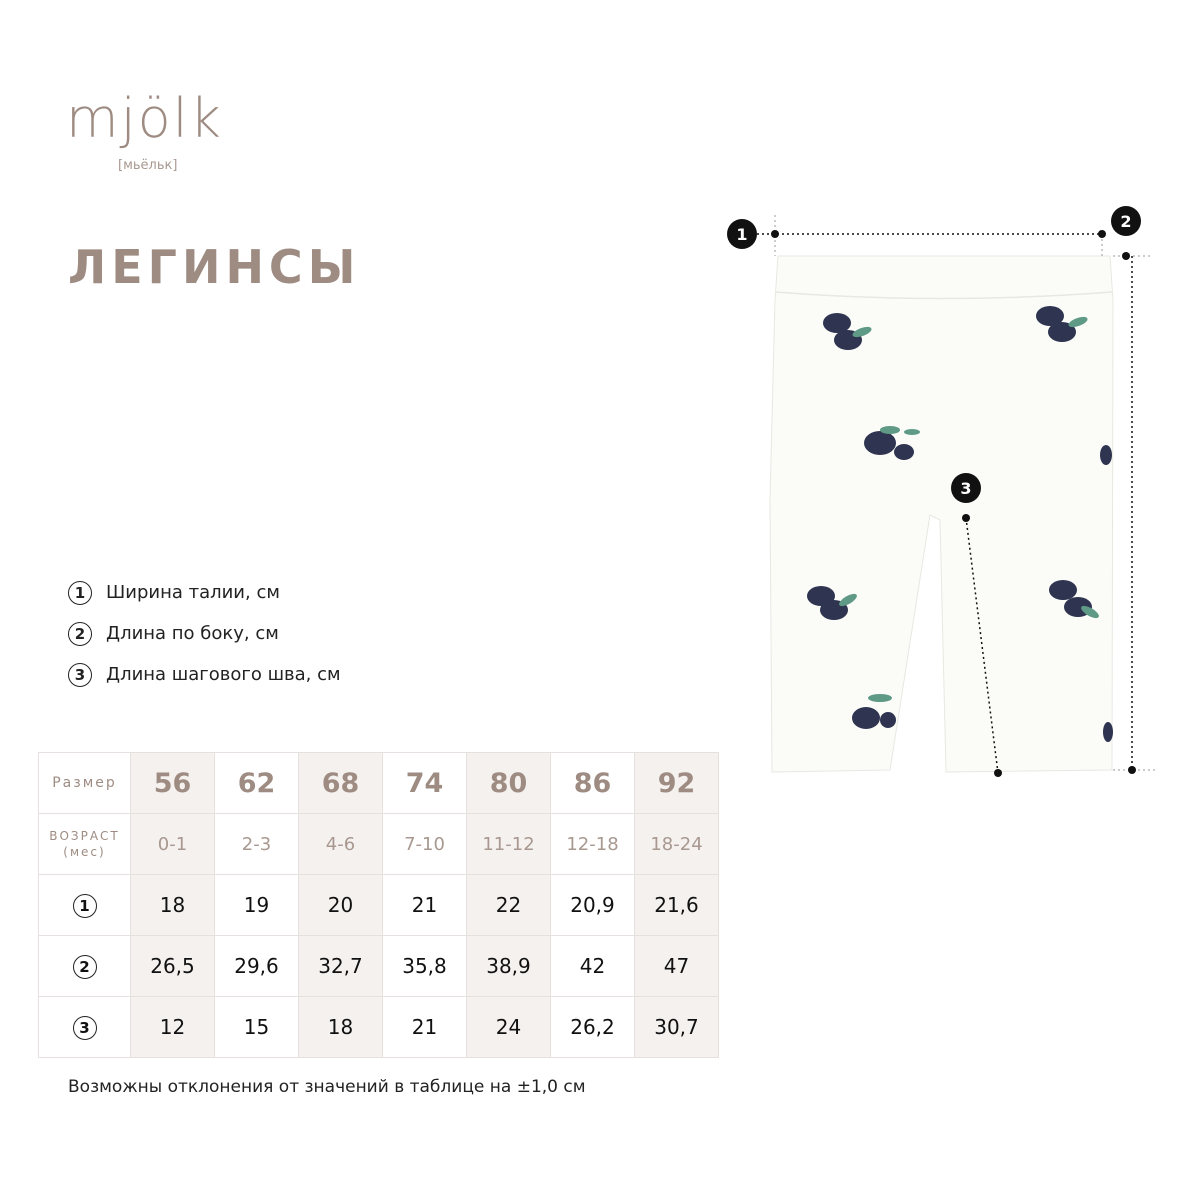  Describe the element at coordinates (193, 592) in the screenshot. I see `legend-label: Ширина талии, см` at that location.